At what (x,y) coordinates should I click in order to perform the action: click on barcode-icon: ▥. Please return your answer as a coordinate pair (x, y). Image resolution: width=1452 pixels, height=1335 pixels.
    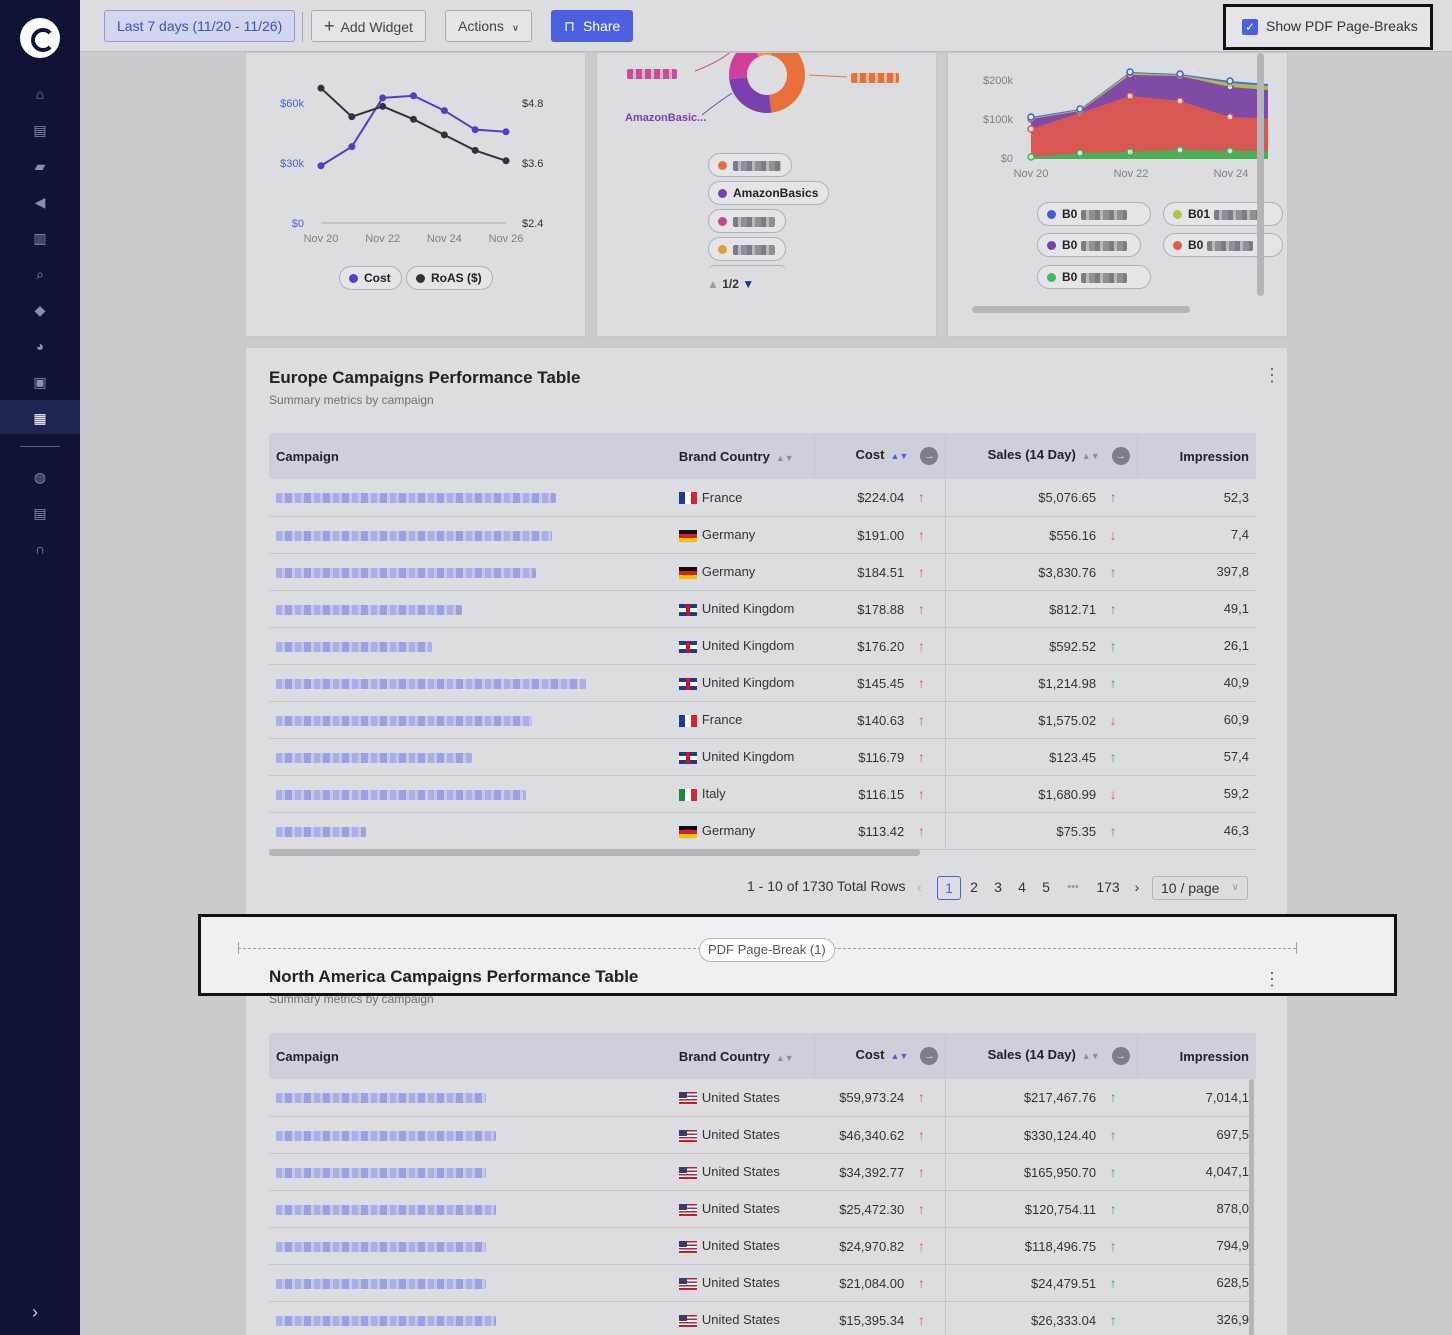
    Looking at the image, I should click on (40, 238).